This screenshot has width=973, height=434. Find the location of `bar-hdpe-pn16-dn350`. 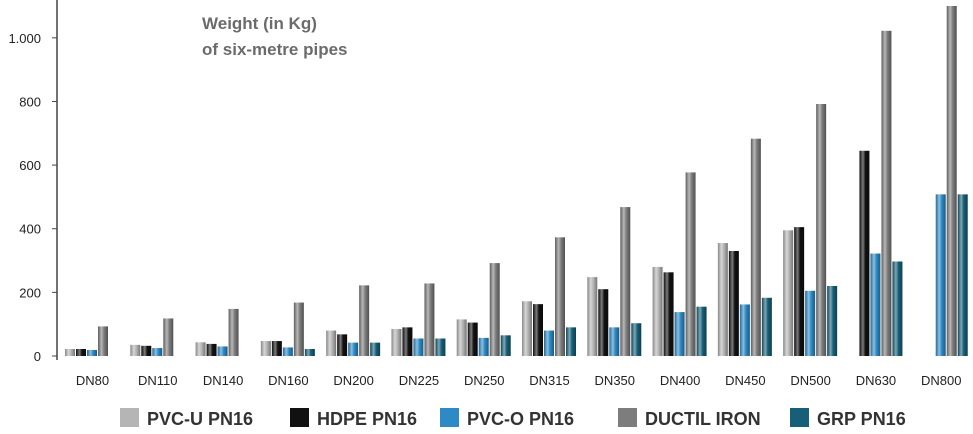

bar-hdpe-pn16-dn350 is located at coordinates (603, 322).